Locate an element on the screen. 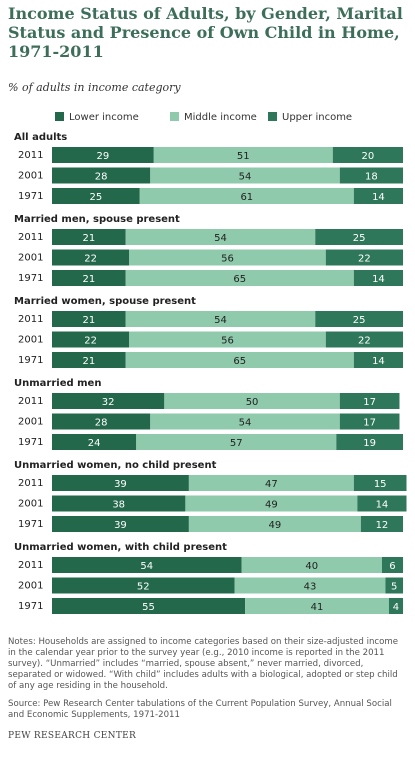  legend-label: Middle income is located at coordinates (220, 117).